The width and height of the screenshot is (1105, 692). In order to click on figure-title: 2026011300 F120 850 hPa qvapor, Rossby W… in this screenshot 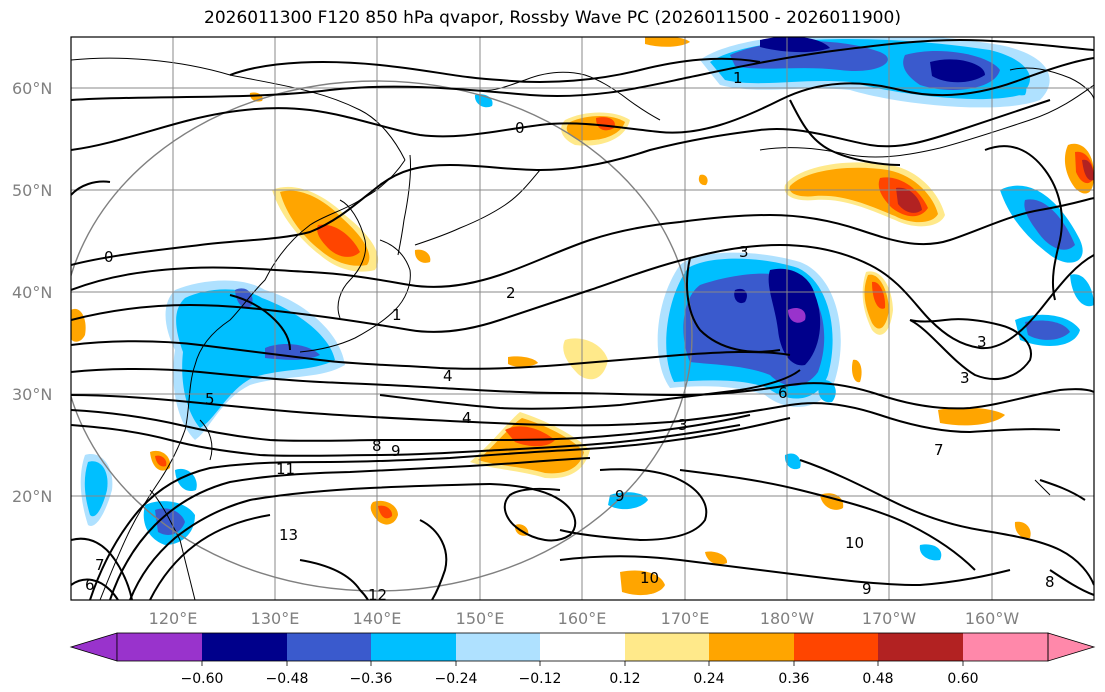, I will do `click(552, 18)`.